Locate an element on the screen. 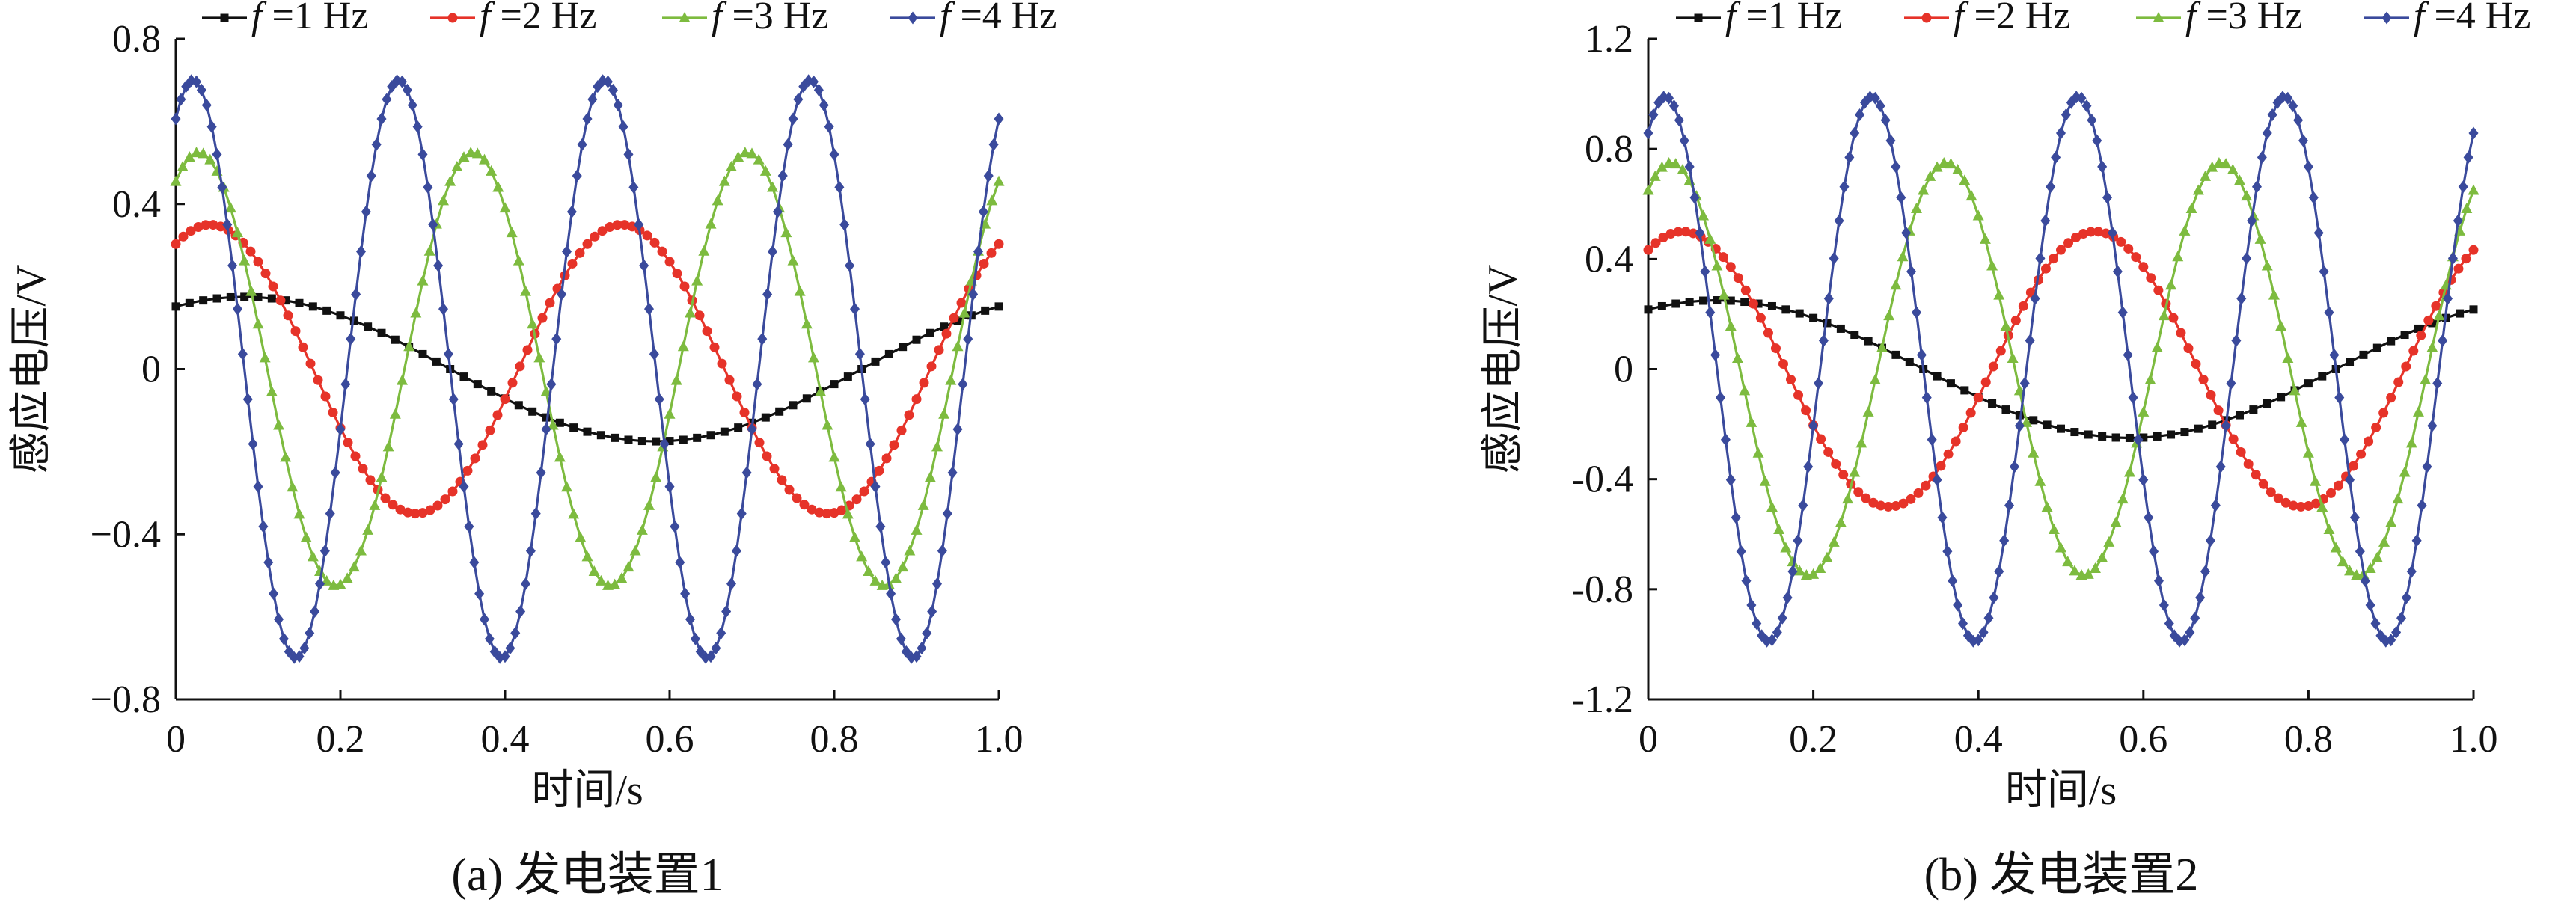  legend-label: f =3 Hz is located at coordinates (770, 18).